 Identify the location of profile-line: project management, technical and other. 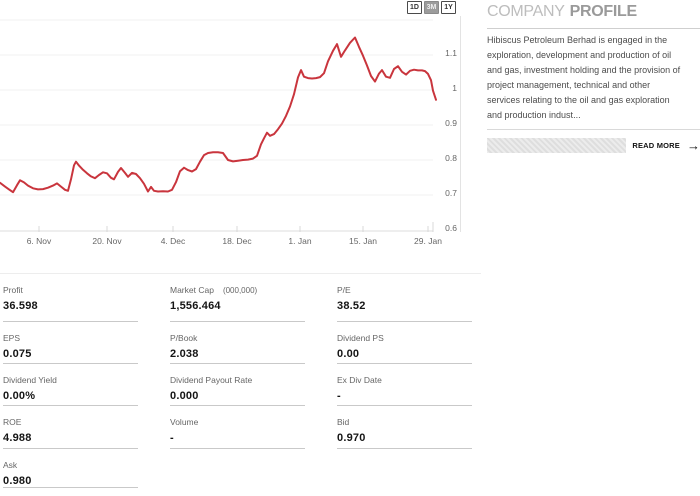
(569, 85).